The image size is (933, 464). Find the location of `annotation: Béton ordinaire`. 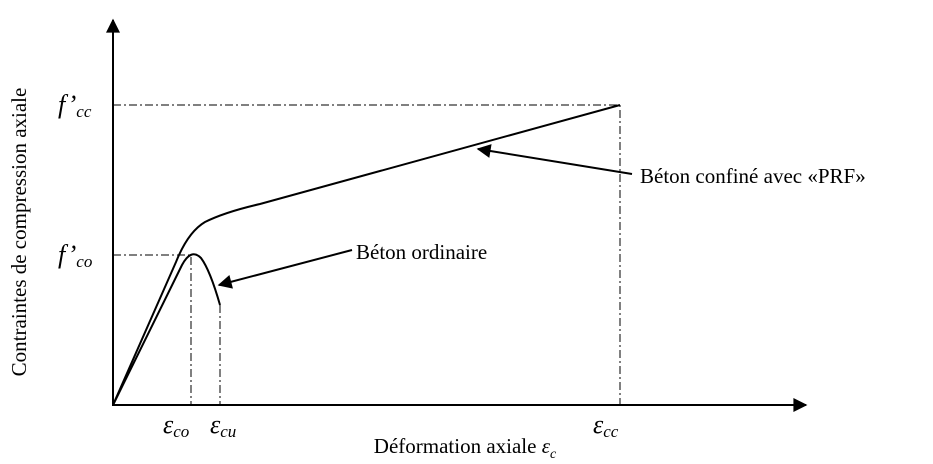

annotation: Béton ordinaire is located at coordinates (421, 252).